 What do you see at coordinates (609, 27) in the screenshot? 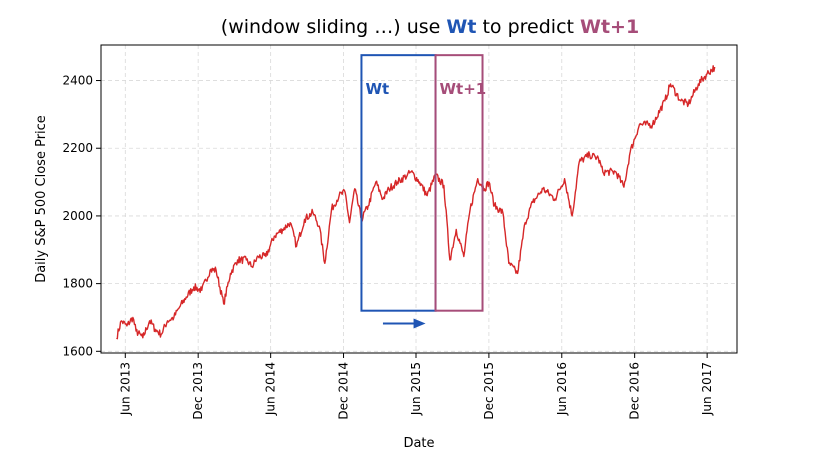
I see `title-wt1: Wt+1` at bounding box center [609, 27].